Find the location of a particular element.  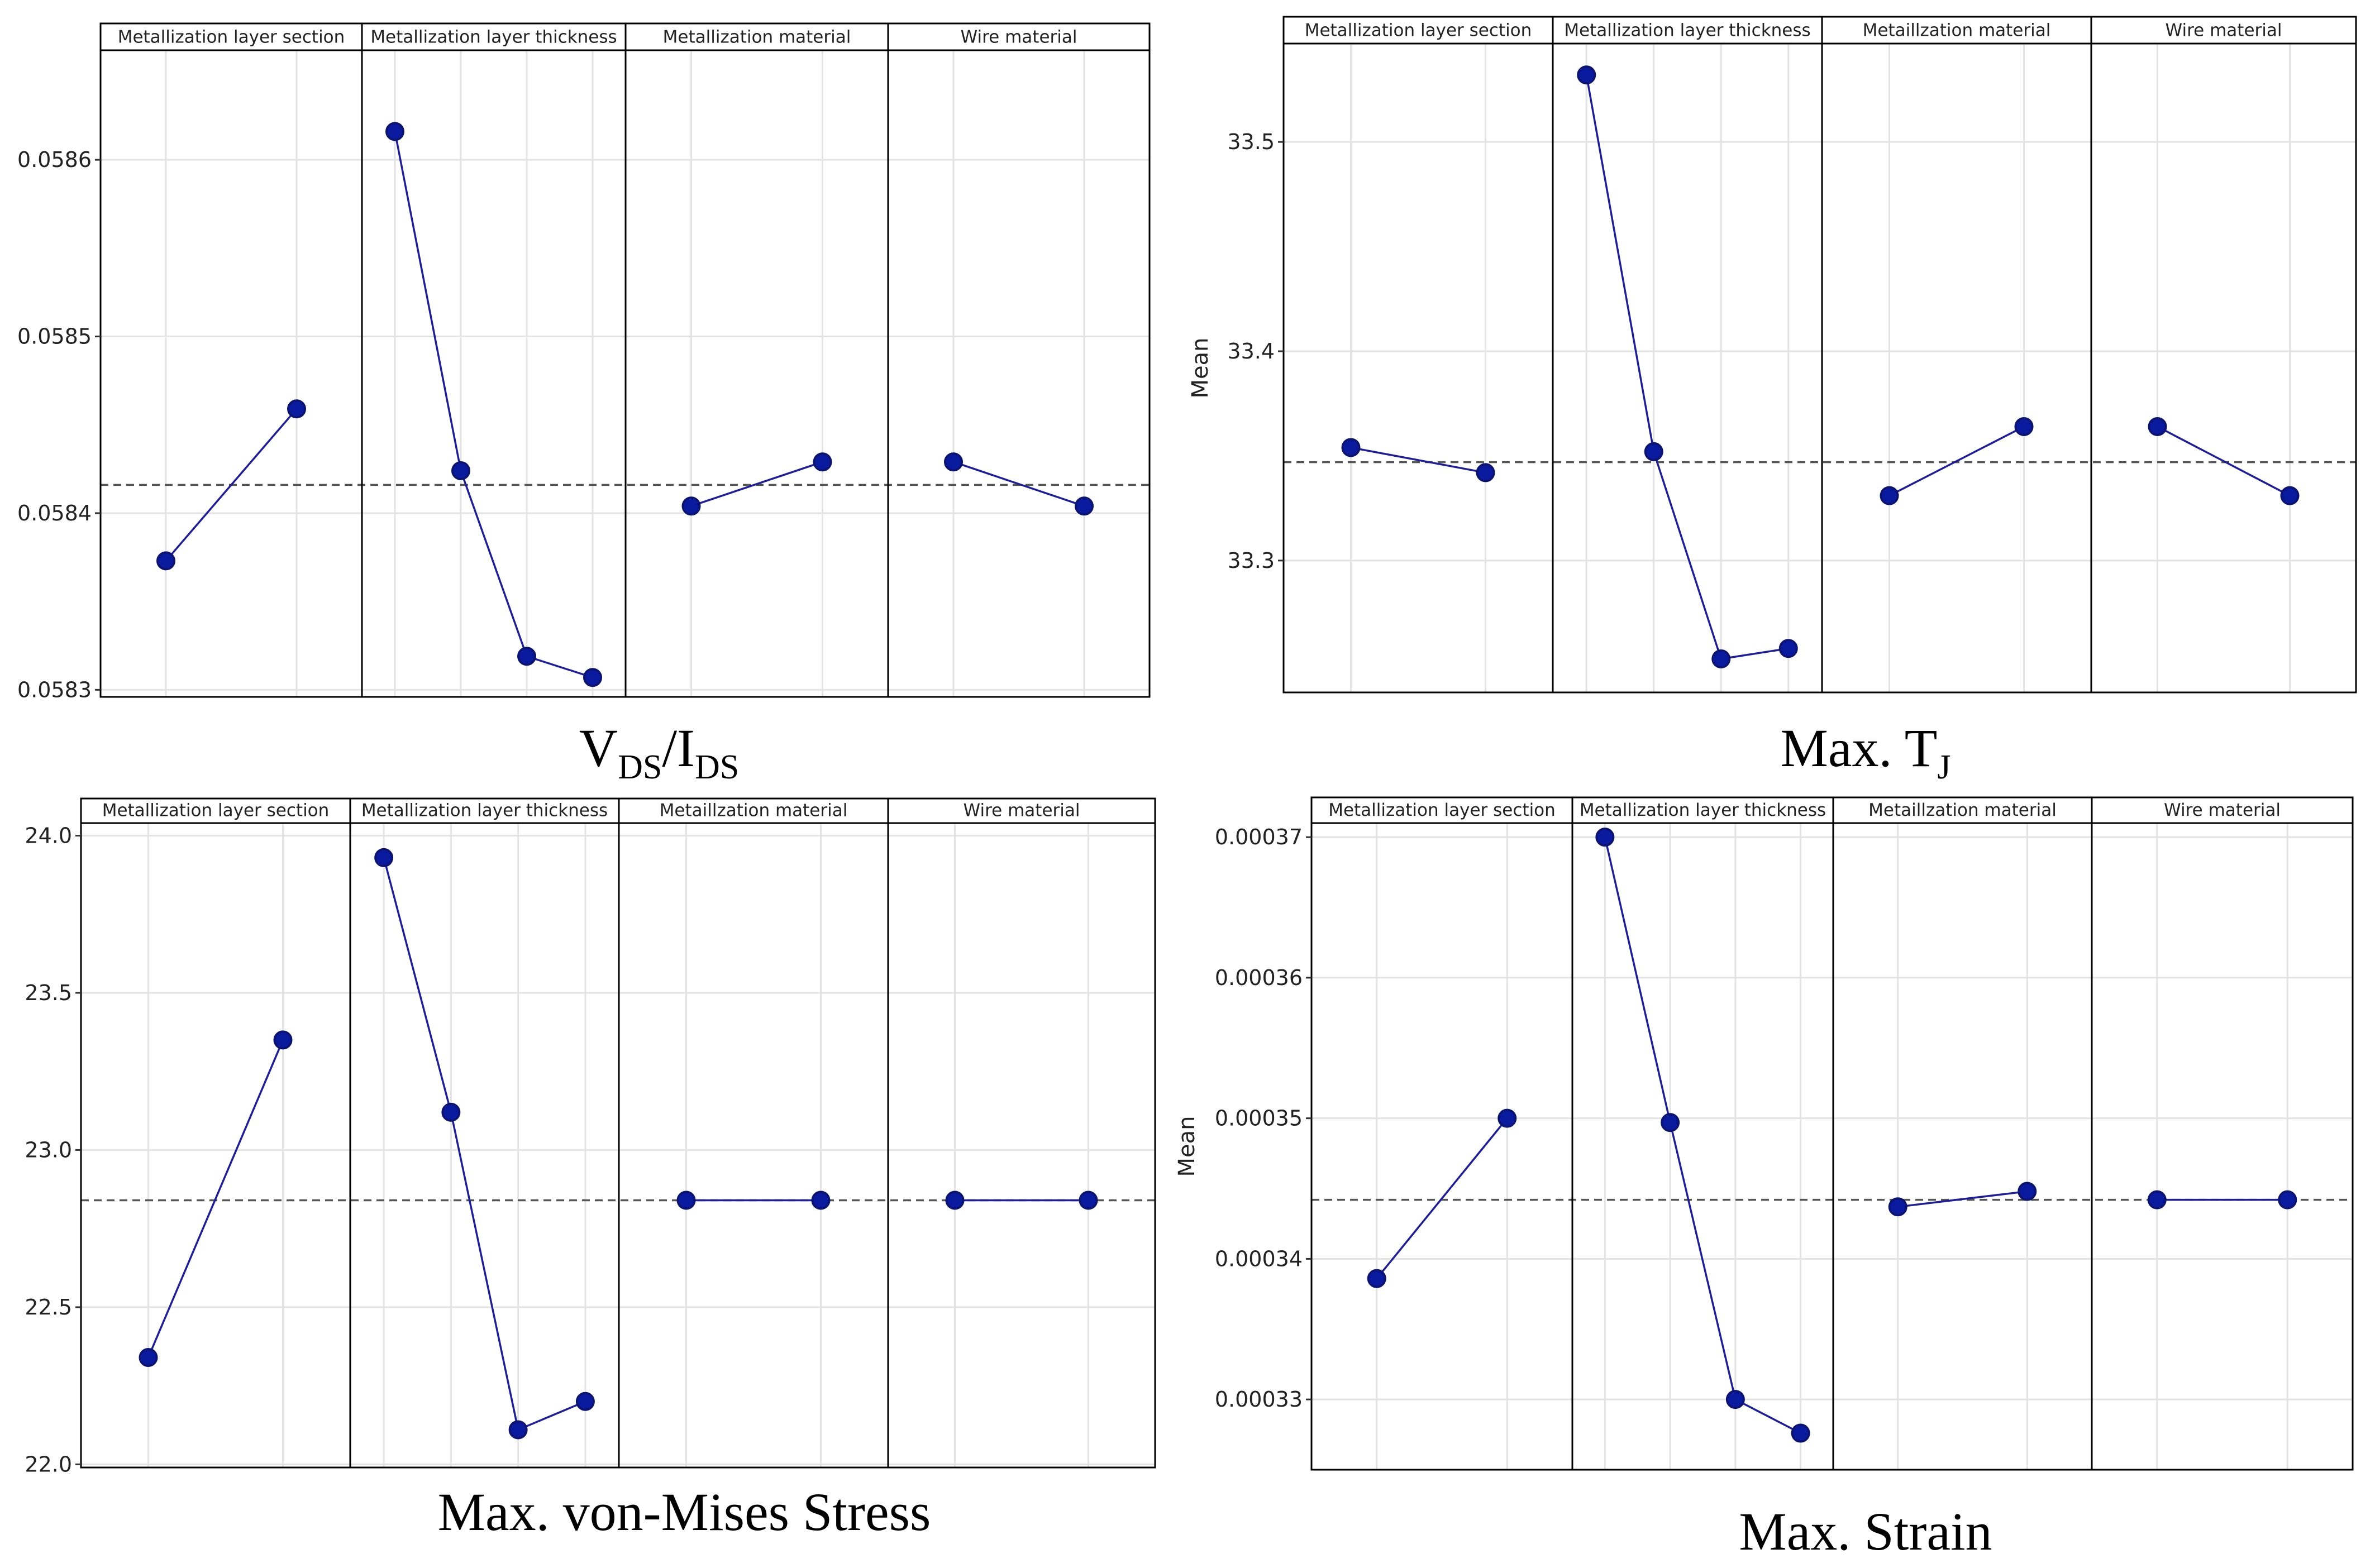

panel-caption: Max. TJ is located at coordinates (1865, 752).